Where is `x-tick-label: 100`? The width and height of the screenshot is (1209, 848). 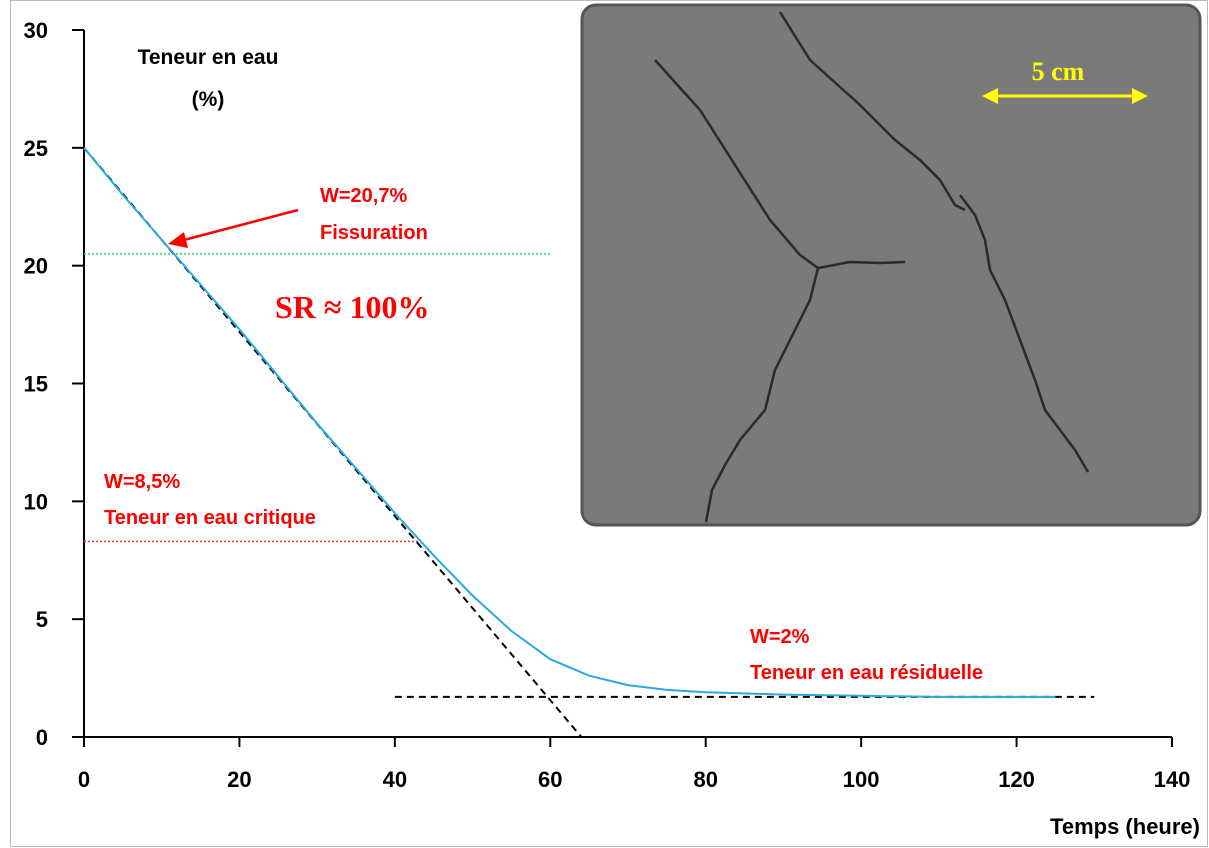 x-tick-label: 100 is located at coordinates (861, 779).